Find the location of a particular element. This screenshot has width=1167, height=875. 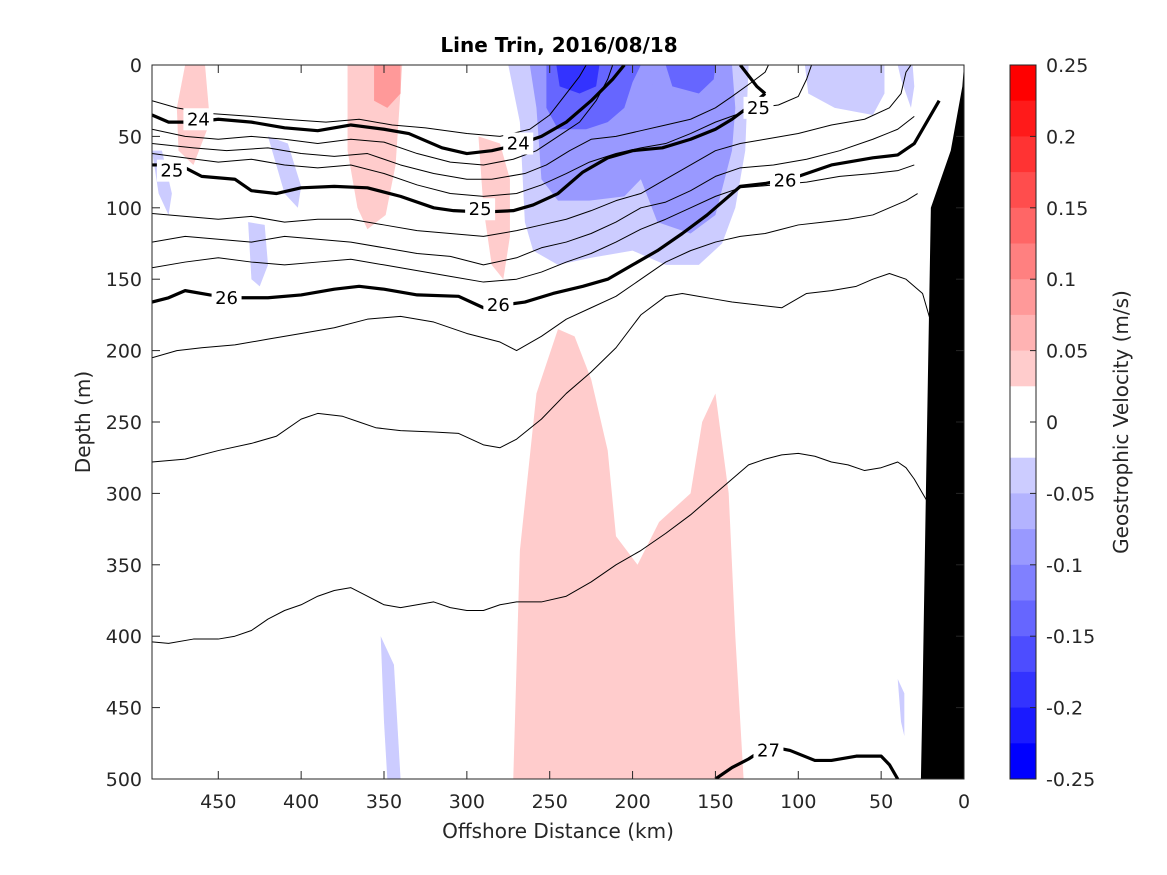

contour-label-7: 26 is located at coordinates (785, 181).